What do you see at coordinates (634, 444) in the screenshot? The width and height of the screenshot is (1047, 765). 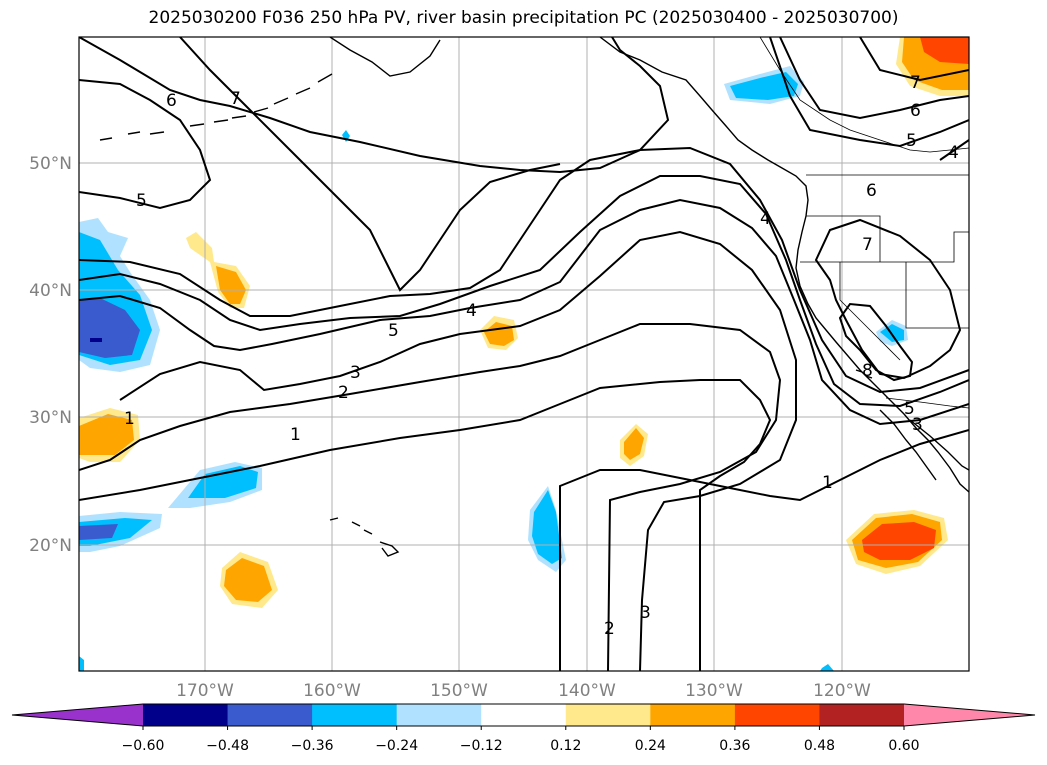 I see `positive-anomaly-28n-138w-core` at bounding box center [634, 444].